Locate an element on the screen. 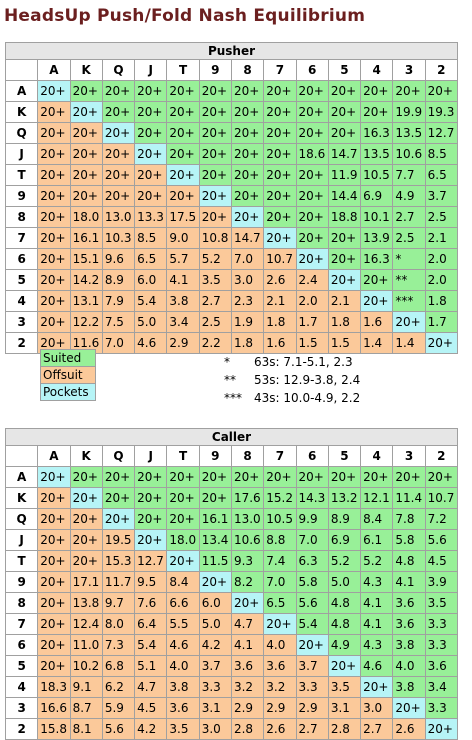  offsuit-cell: 7.6 is located at coordinates (151, 603).